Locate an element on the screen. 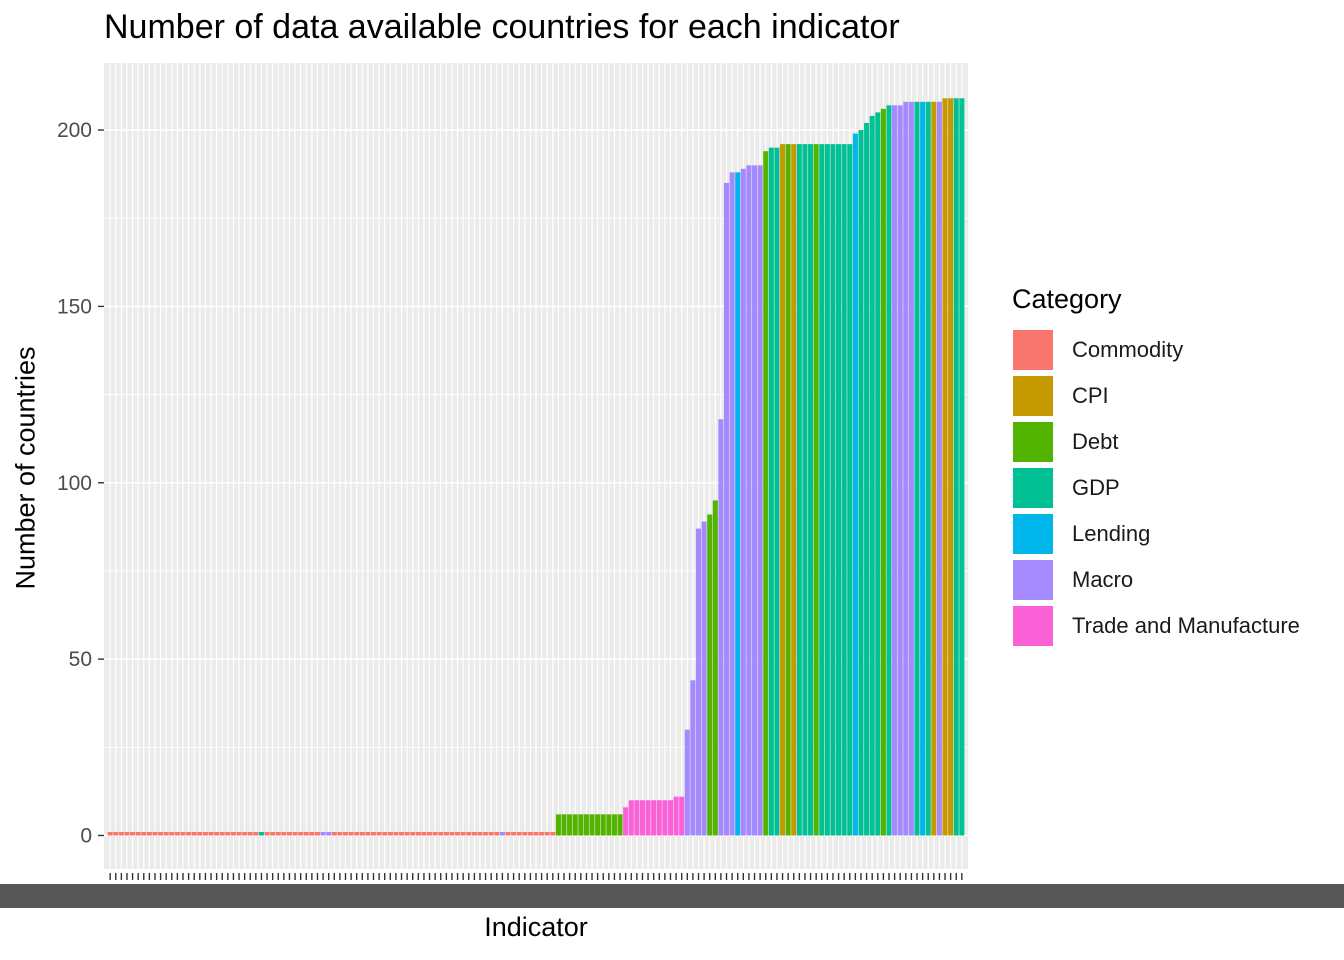  legend-item-trade-and-manufacture: Trade and Manufacture is located at coordinates (1156, 626).